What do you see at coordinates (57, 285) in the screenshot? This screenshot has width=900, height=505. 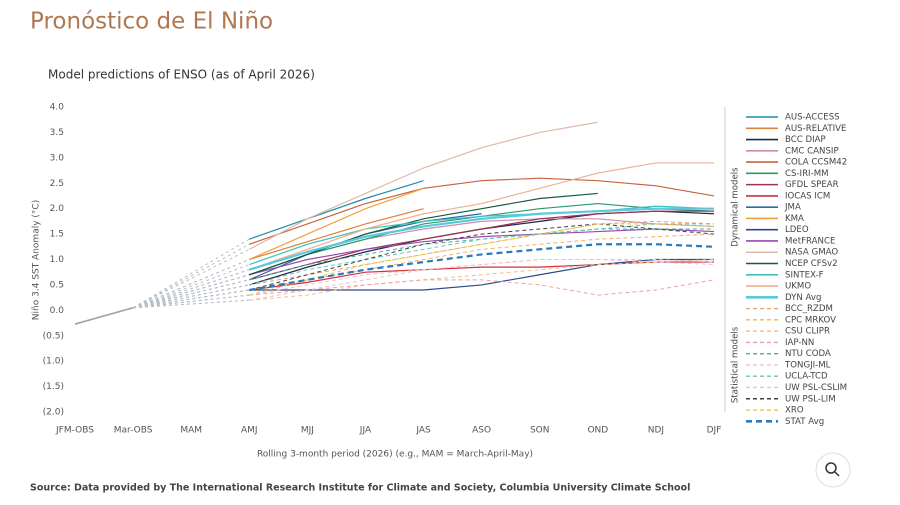 I see `y-tick-label: 0.5` at bounding box center [57, 285].